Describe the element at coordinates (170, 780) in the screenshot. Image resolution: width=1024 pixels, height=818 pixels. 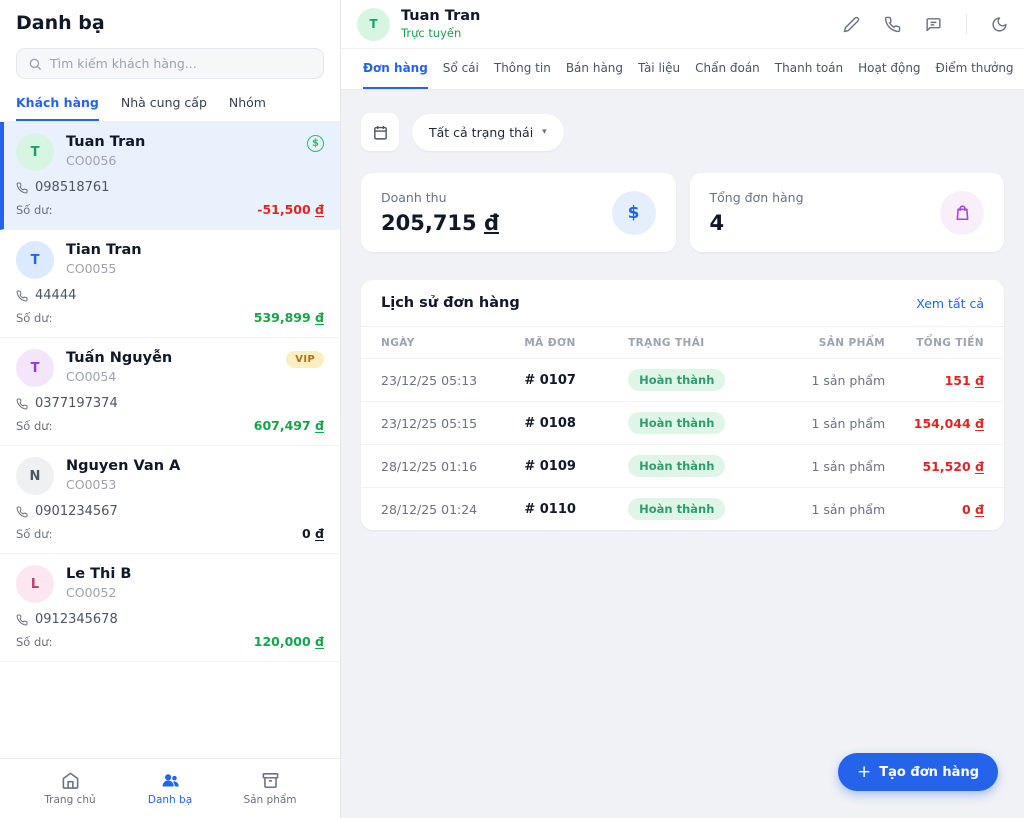
I see `contacts-icon` at that location.